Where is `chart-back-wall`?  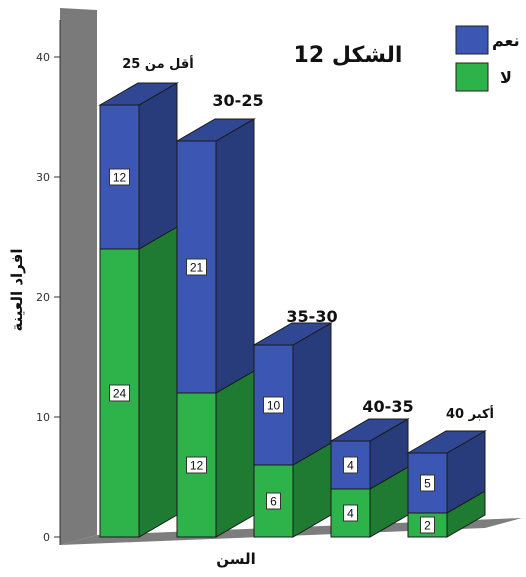
chart-back-wall is located at coordinates (78, 276).